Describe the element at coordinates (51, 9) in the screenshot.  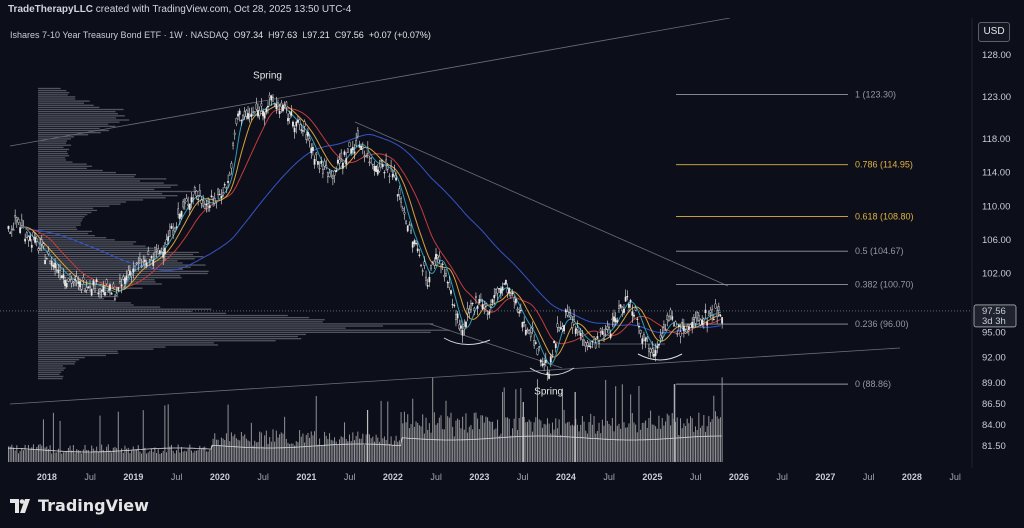
I see `credit-user: TradeTherapyLLC` at that location.